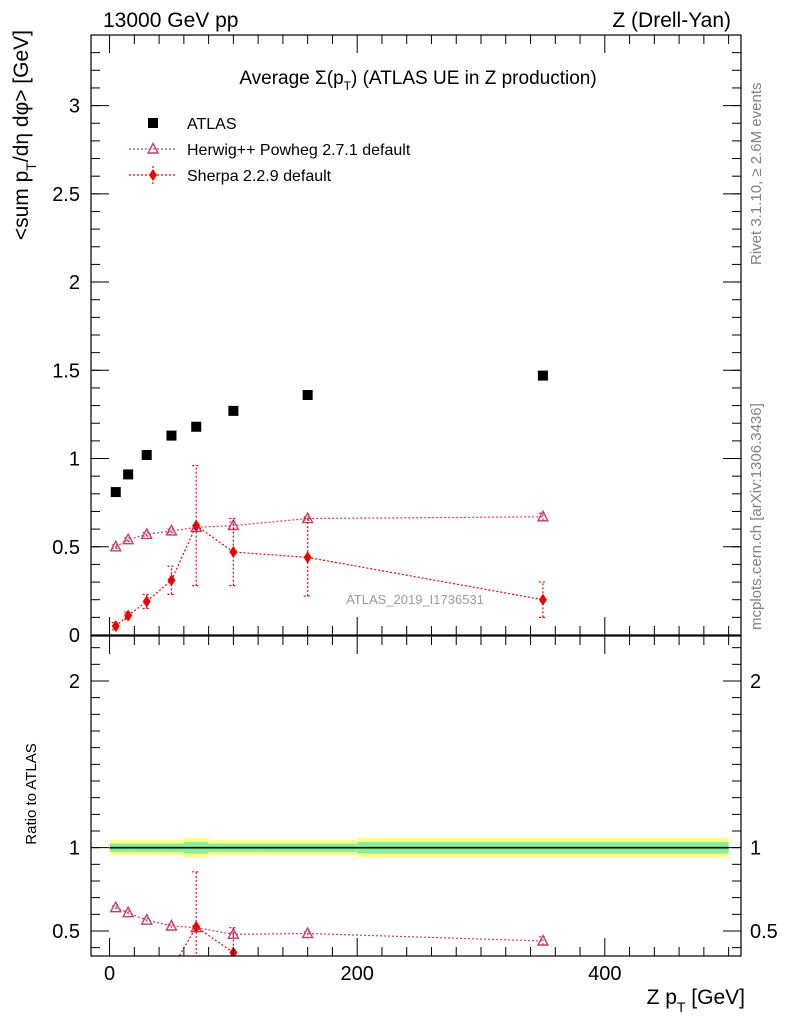 The width and height of the screenshot is (786, 1024). What do you see at coordinates (357, 974) in the screenshot?
I see `x-tick-label: 200` at bounding box center [357, 974].